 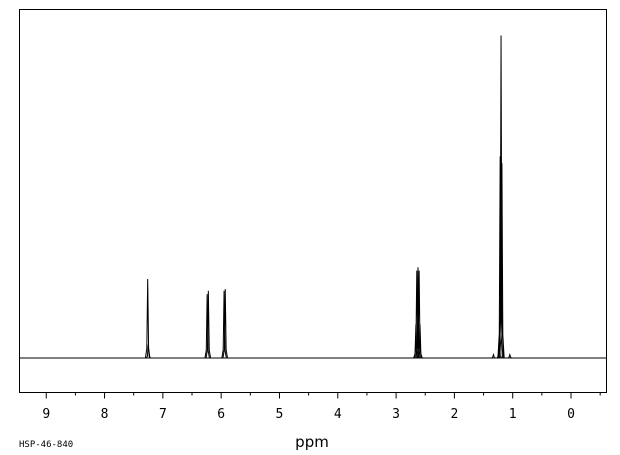 I want to click on sample-id-label: HSP-46-840, so click(x=46, y=445).